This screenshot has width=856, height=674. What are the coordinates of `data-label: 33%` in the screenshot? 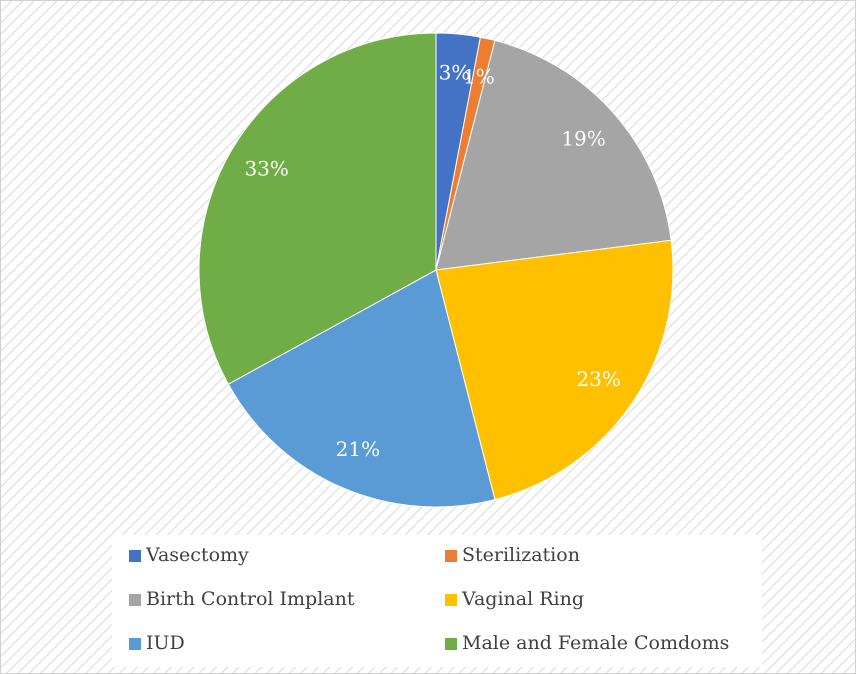 It's located at (266, 168).